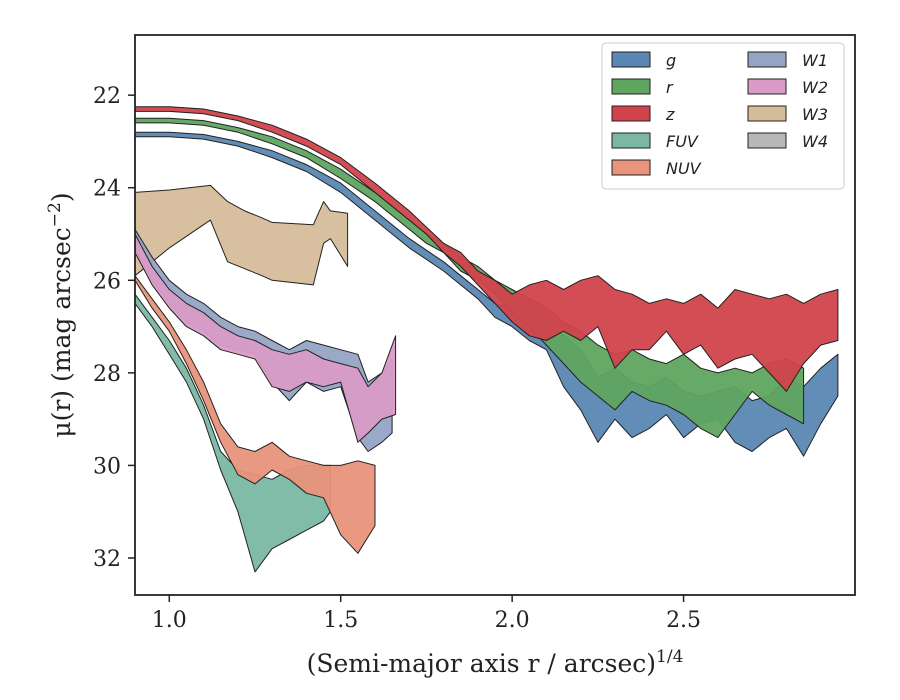 The width and height of the screenshot is (900, 700). I want to click on y-tick-label: 28, so click(107, 374).